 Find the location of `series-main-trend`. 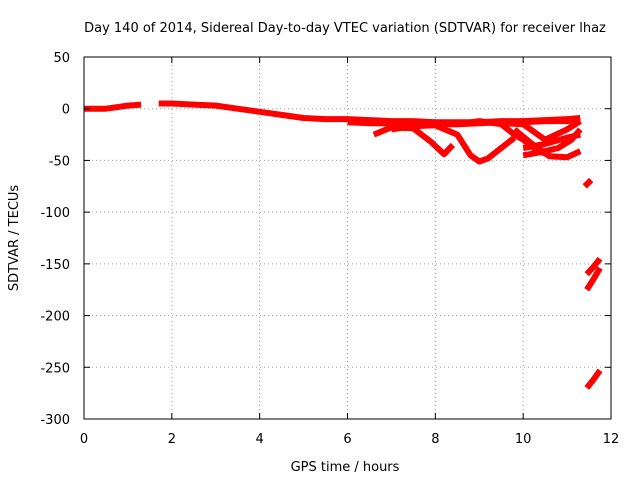

series-main-trend is located at coordinates (113, 106).